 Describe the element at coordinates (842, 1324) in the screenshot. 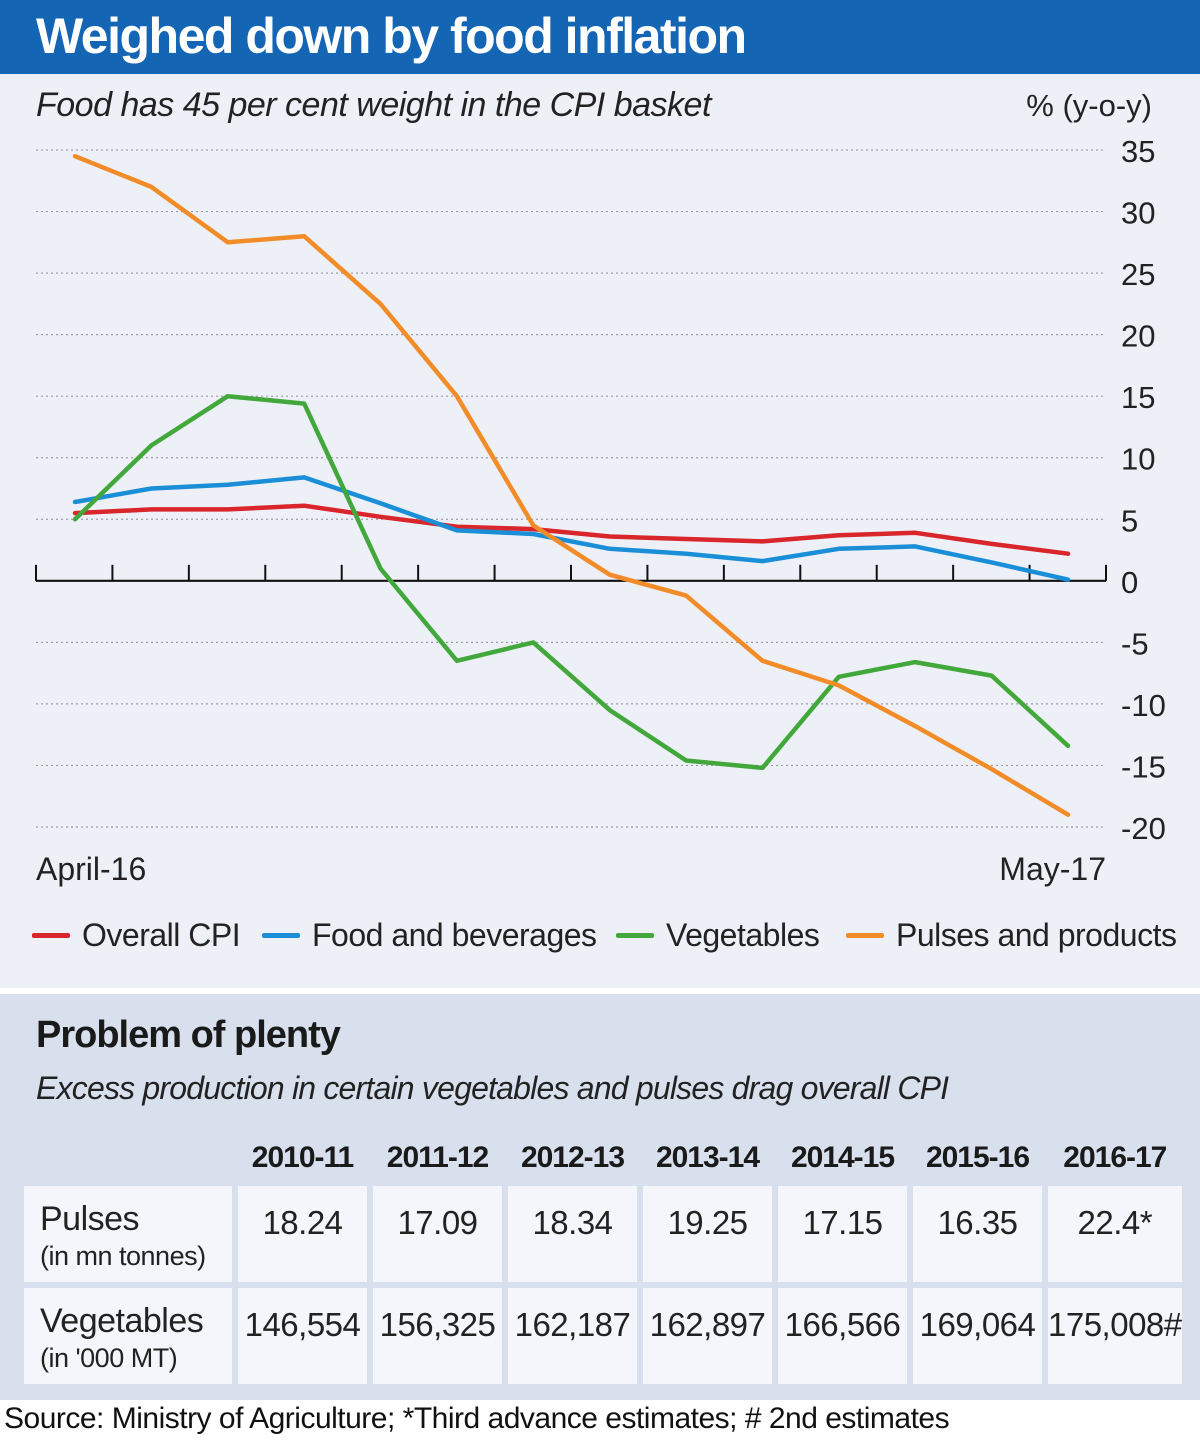

I see `cell-value: 166,566` at that location.